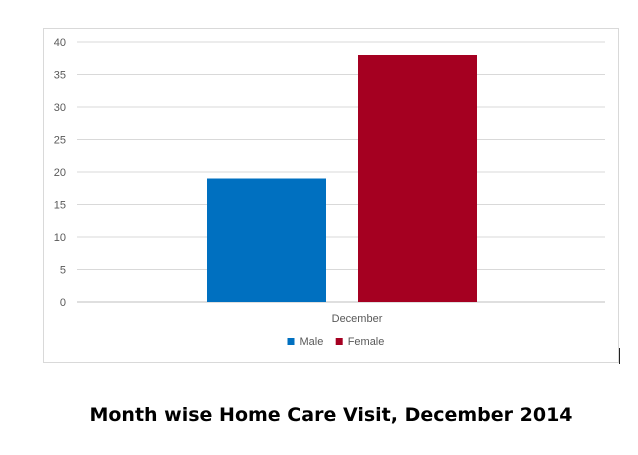 The image size is (638, 455). I want to click on window-edge-mark, so click(619, 356).